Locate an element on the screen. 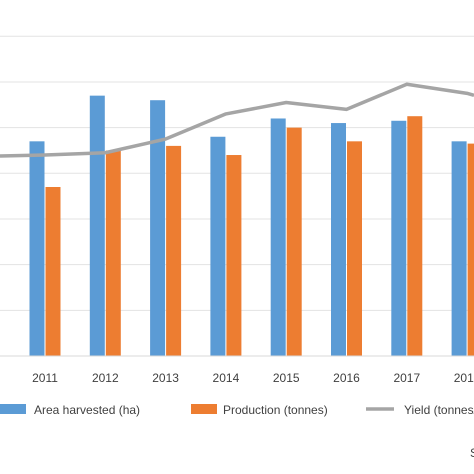 Image resolution: width=474 pixels, height=474 pixels. x-tick-label: 2013 is located at coordinates (165, 378).